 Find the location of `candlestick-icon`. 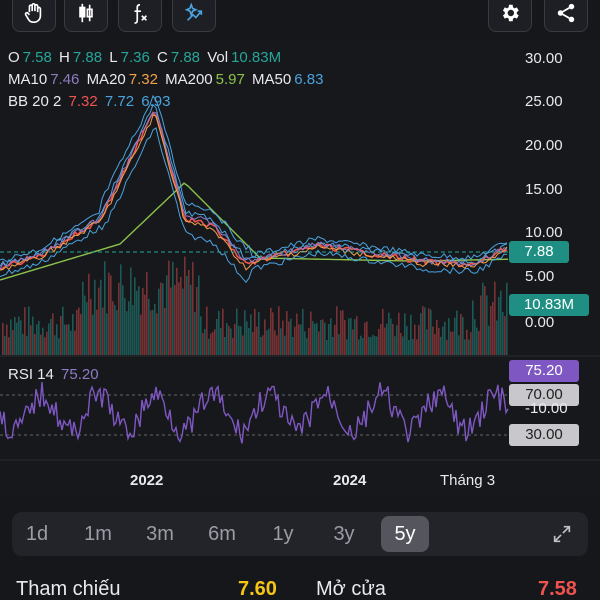

candlestick-icon is located at coordinates (86, 16).